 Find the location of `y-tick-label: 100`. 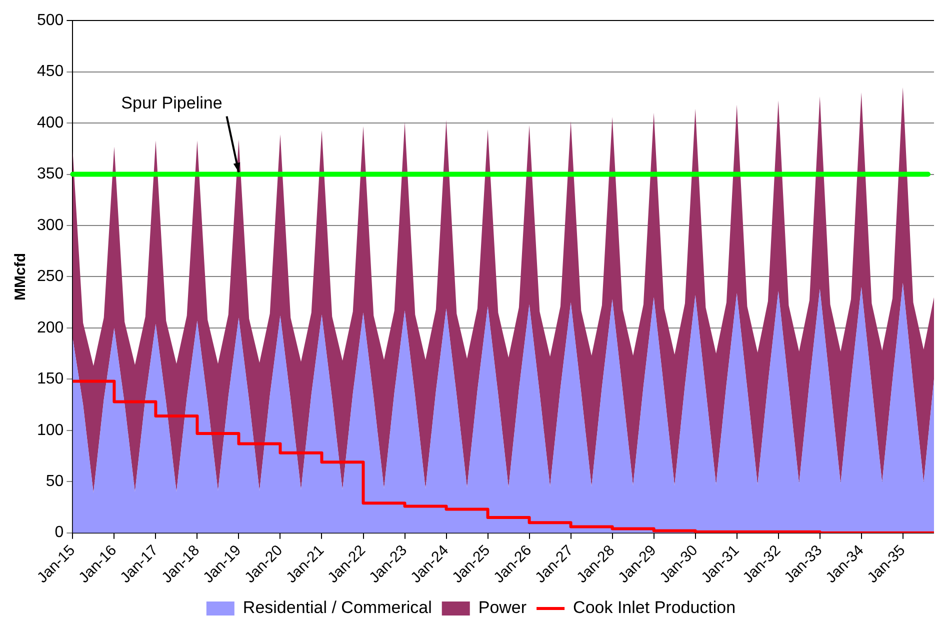

y-tick-label: 100 is located at coordinates (50, 430).